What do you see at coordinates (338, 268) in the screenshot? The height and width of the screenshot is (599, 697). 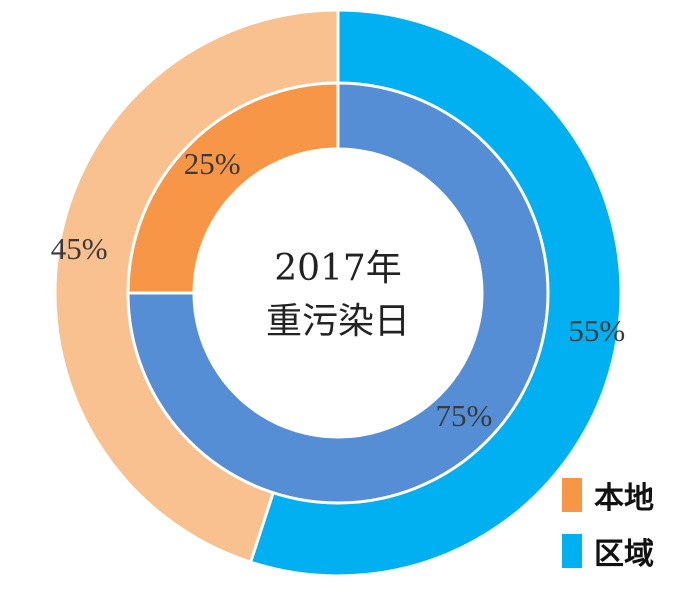 I see `center-label-line-1: 2017年` at bounding box center [338, 268].